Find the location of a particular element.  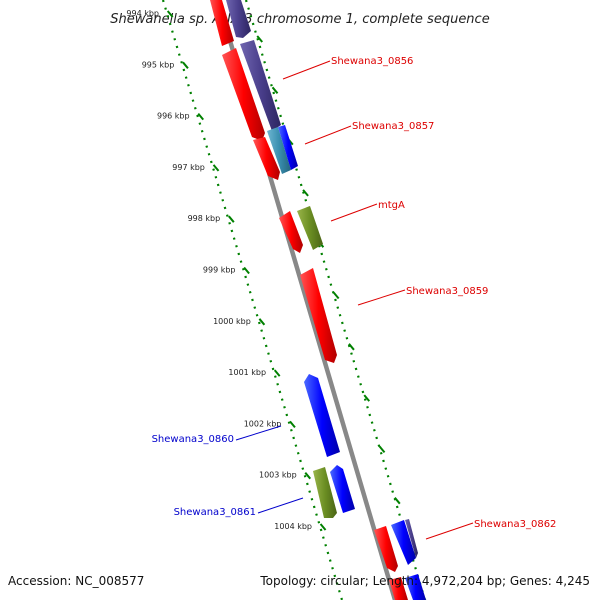

gene-arrow-teal is located at coordinates (279, 150).